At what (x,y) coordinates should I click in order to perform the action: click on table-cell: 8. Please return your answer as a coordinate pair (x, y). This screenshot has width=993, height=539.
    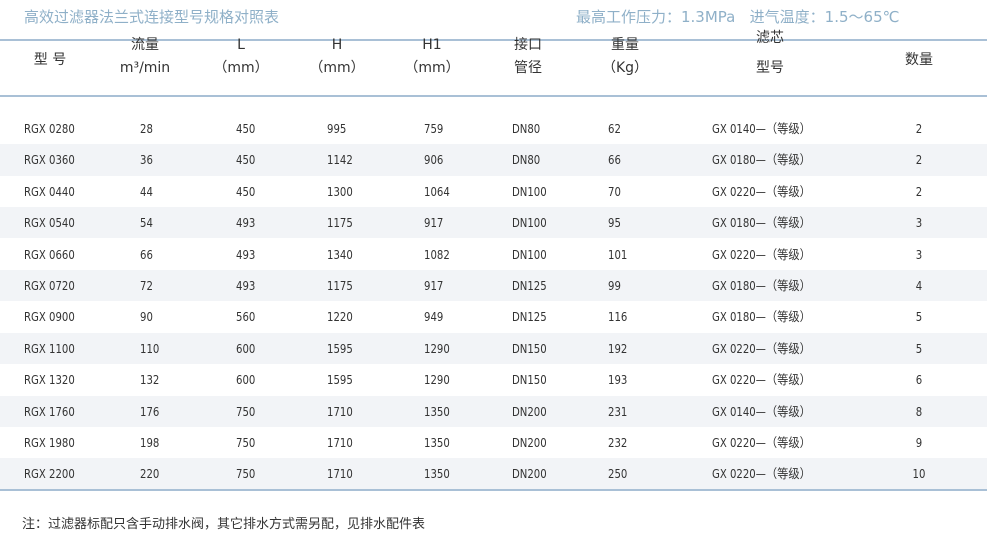
    Looking at the image, I should click on (919, 411).